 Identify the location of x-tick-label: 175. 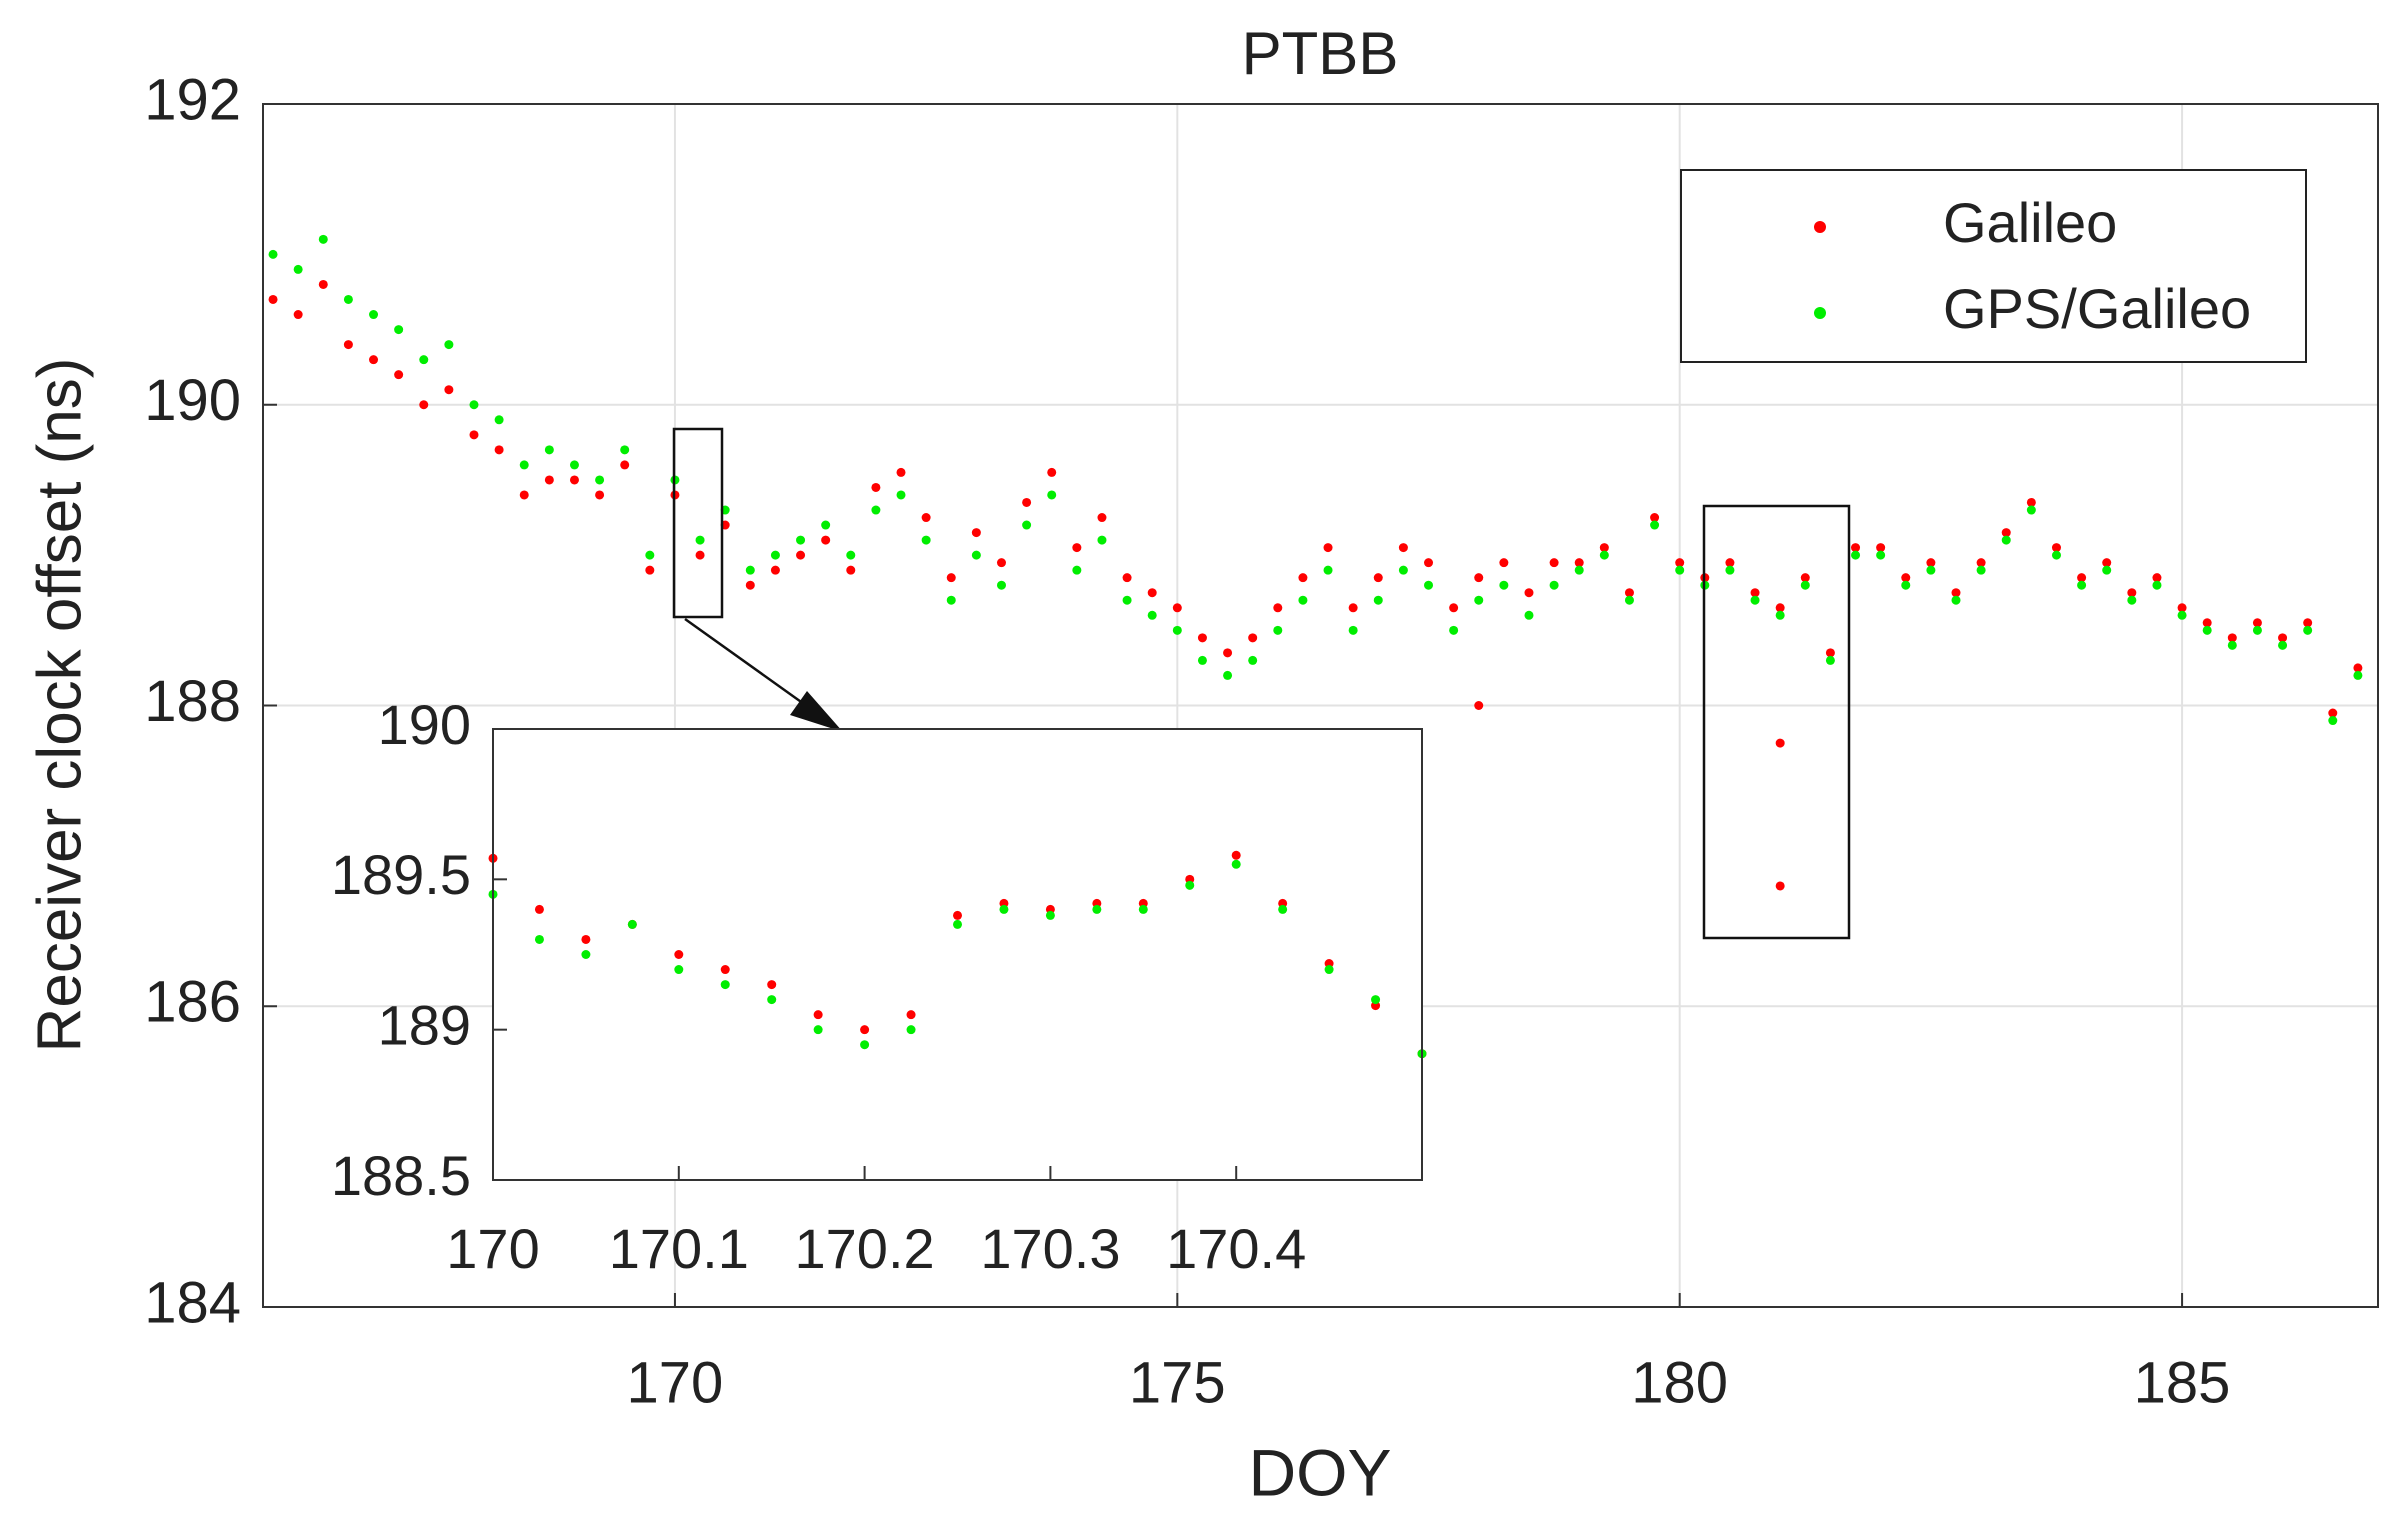
(1177, 1382).